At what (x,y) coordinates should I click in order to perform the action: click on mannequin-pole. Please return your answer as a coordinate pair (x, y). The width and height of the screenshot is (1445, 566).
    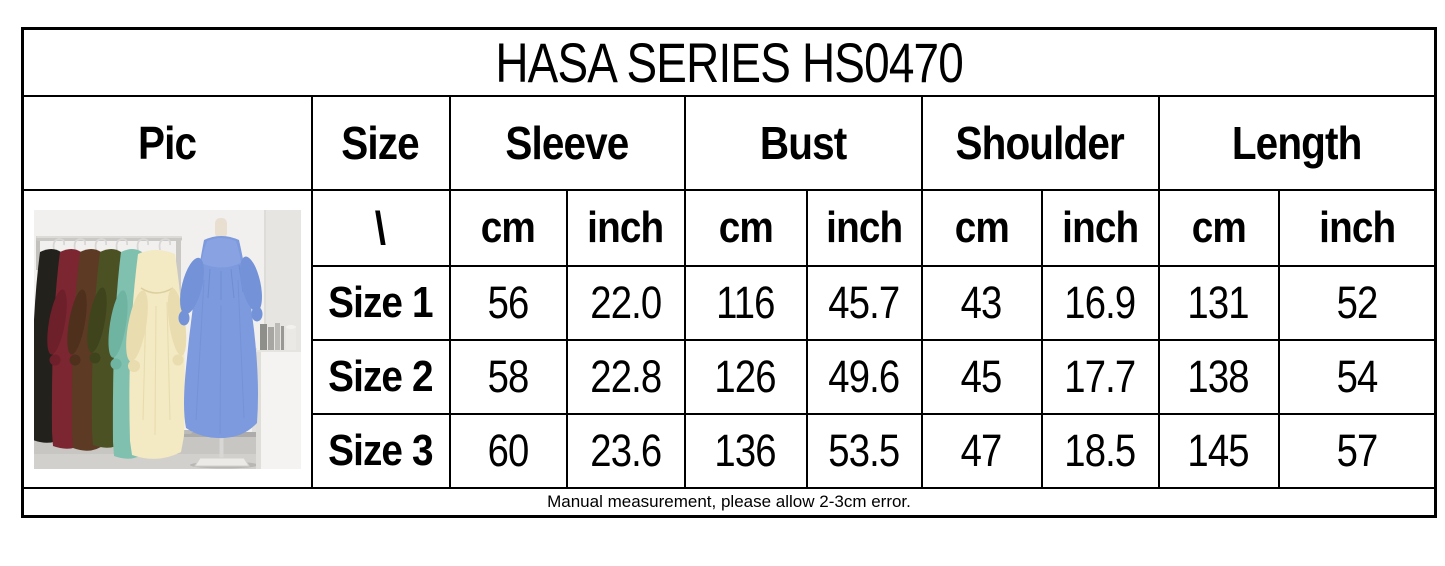
    Looking at the image, I should click on (221, 447).